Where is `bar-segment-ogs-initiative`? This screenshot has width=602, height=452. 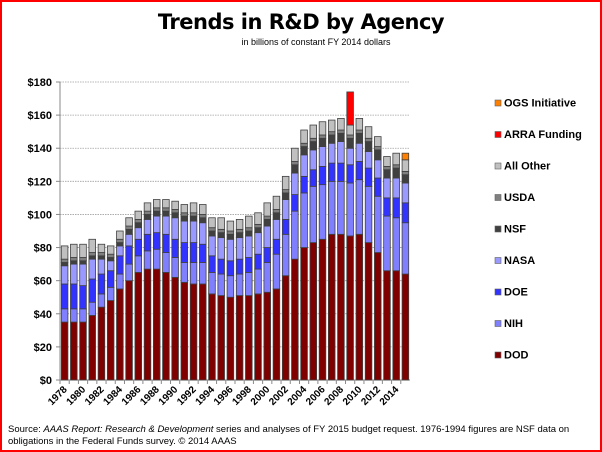 bar-segment-ogs-initiative is located at coordinates (405, 156).